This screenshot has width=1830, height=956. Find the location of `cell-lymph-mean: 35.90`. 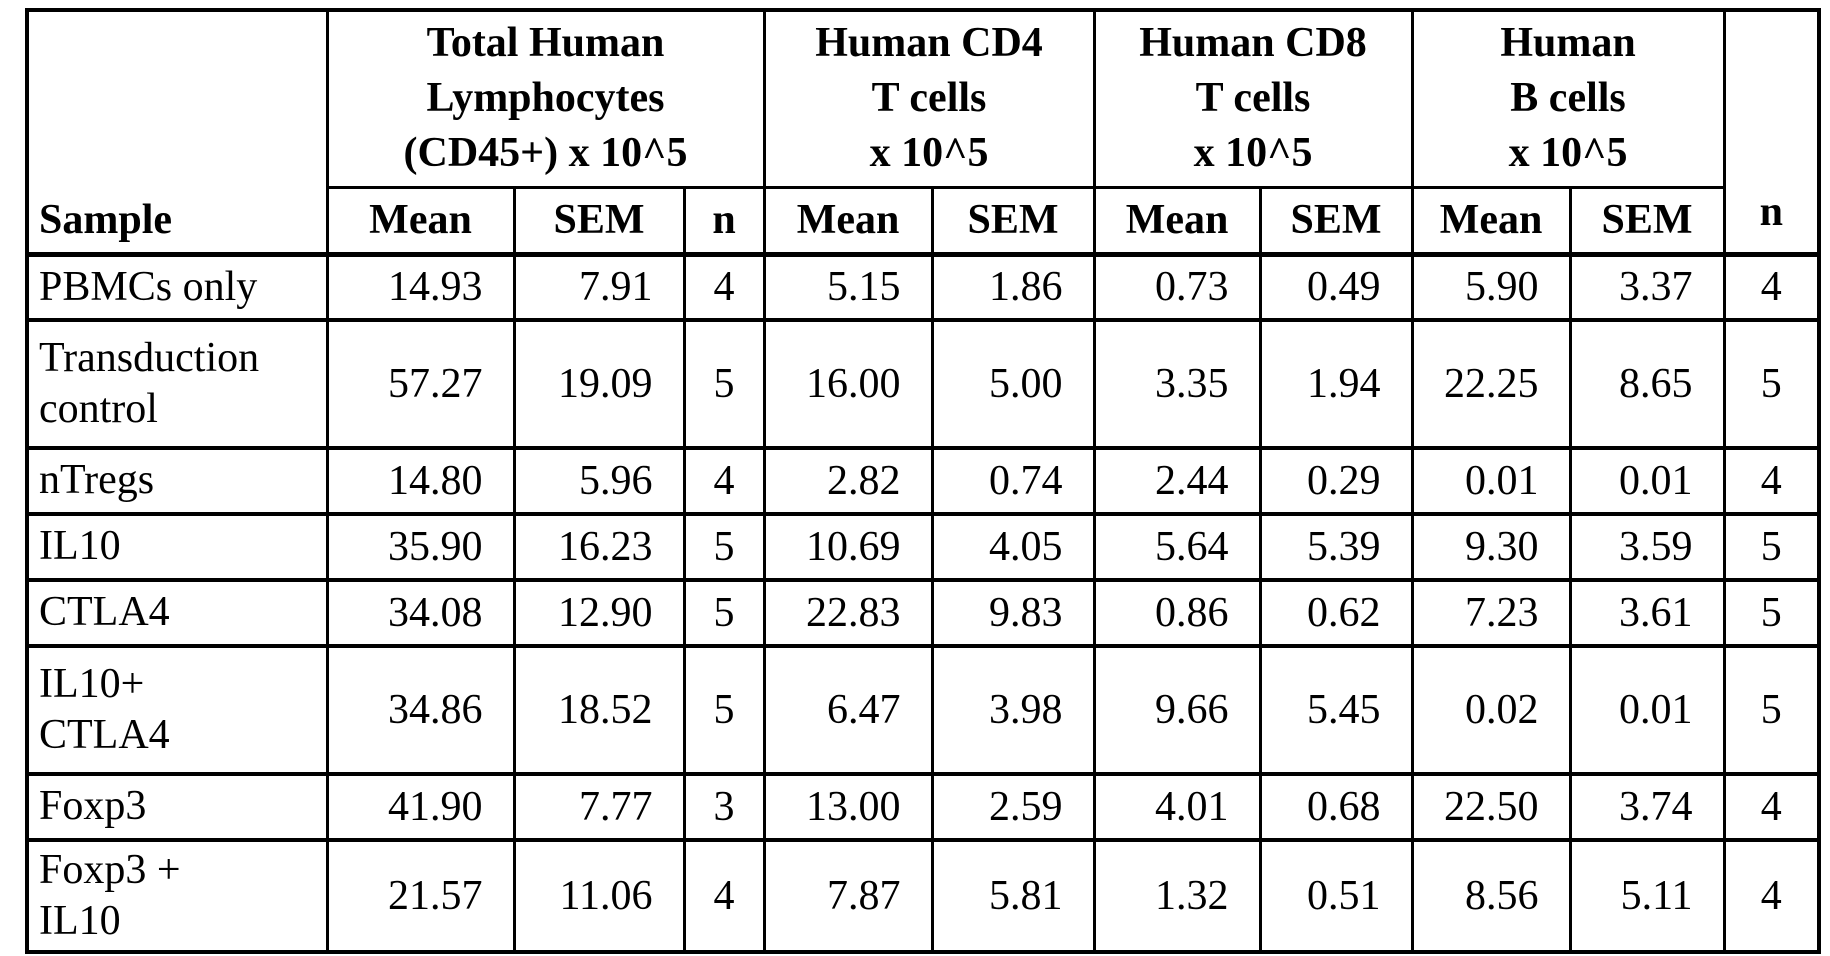

cell-lymph-mean: 35.90 is located at coordinates (420, 547).